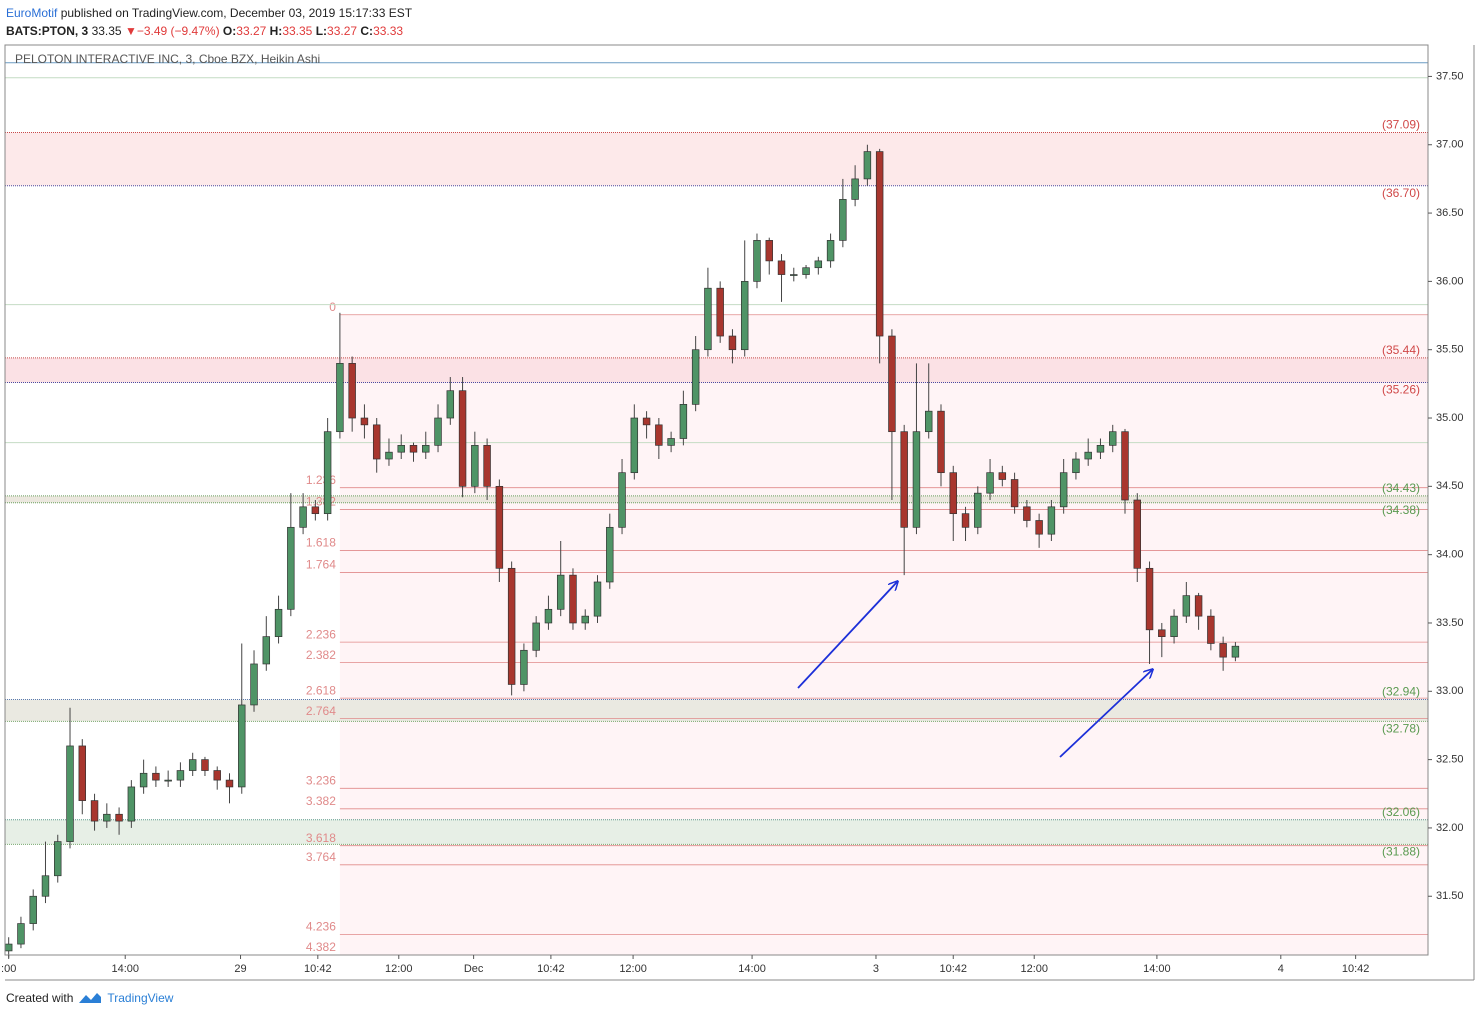  Describe the element at coordinates (321, 565) in the screenshot. I see `fib-label: 1.764` at that location.